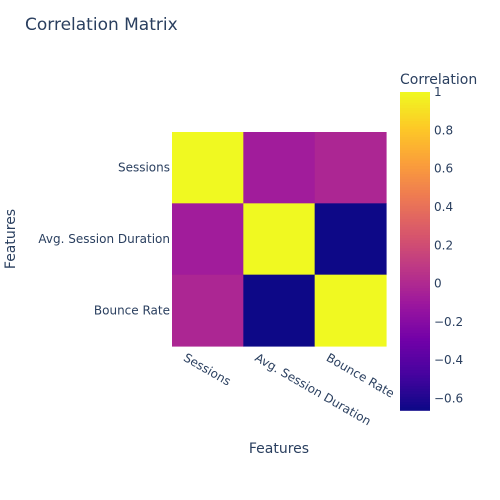 The image size is (500, 500). I want to click on colorbar-tick-label: 0.4, so click(443, 207).